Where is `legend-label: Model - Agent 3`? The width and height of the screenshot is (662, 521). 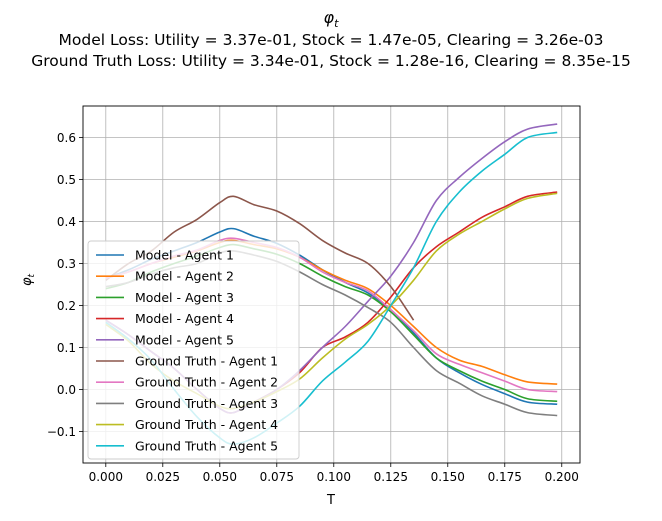 legend-label: Model - Agent 3 is located at coordinates (184, 297).